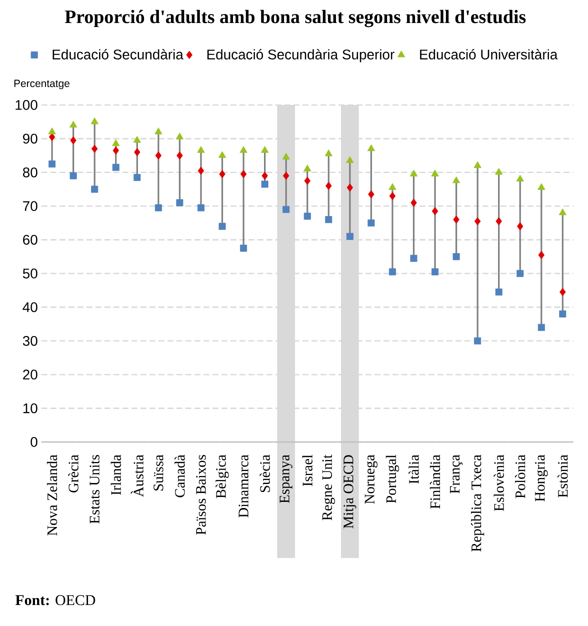  I want to click on y-axis-title: Percentatge, so click(42, 85).